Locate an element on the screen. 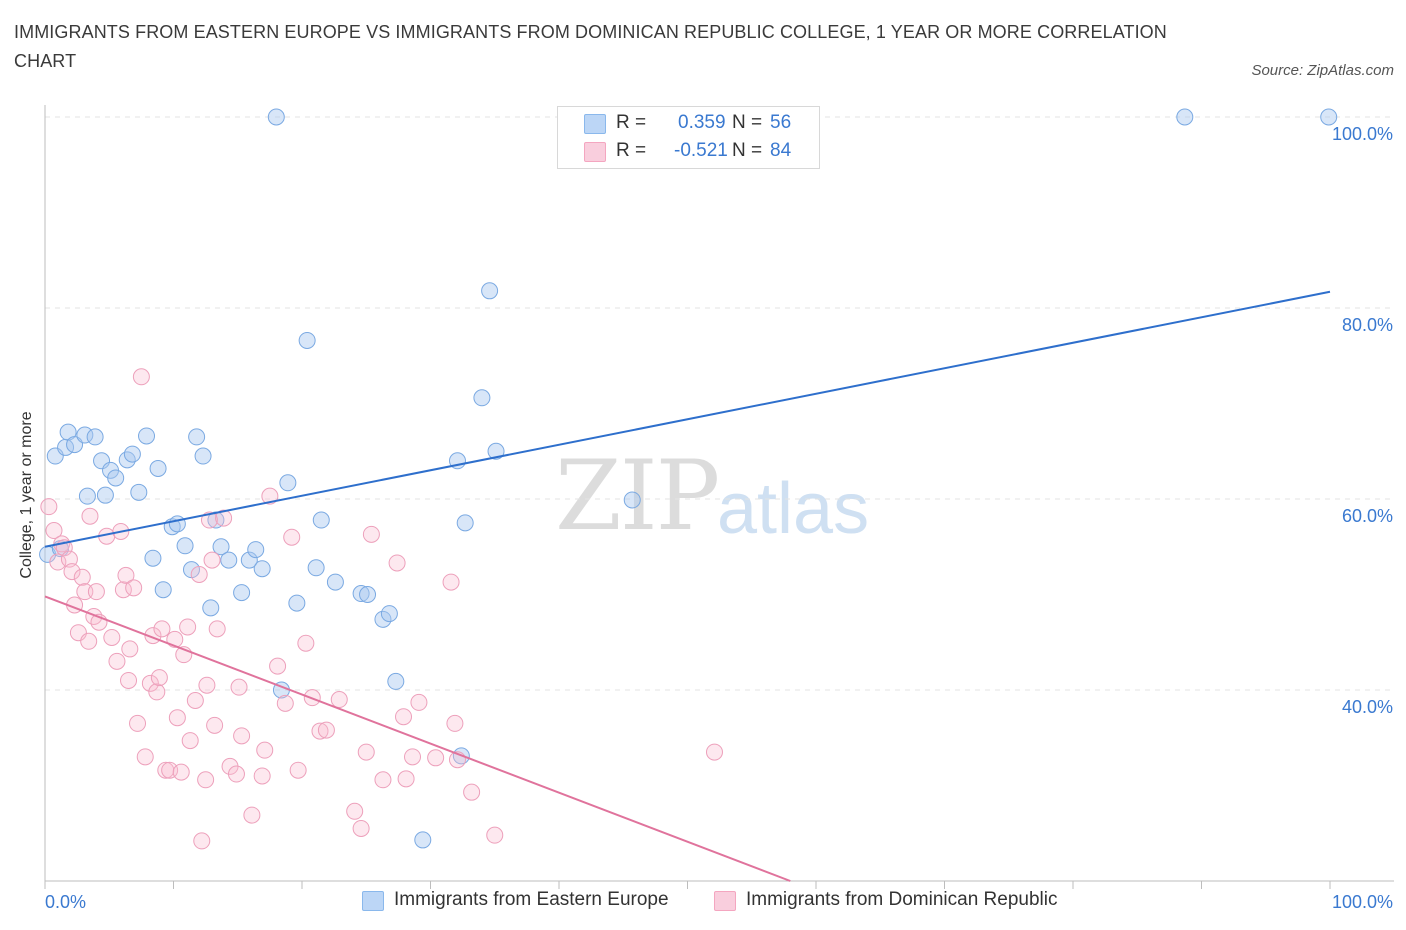 The width and height of the screenshot is (1406, 930). source-label: Source: ZipAtlas.com is located at coordinates (1322, 70).